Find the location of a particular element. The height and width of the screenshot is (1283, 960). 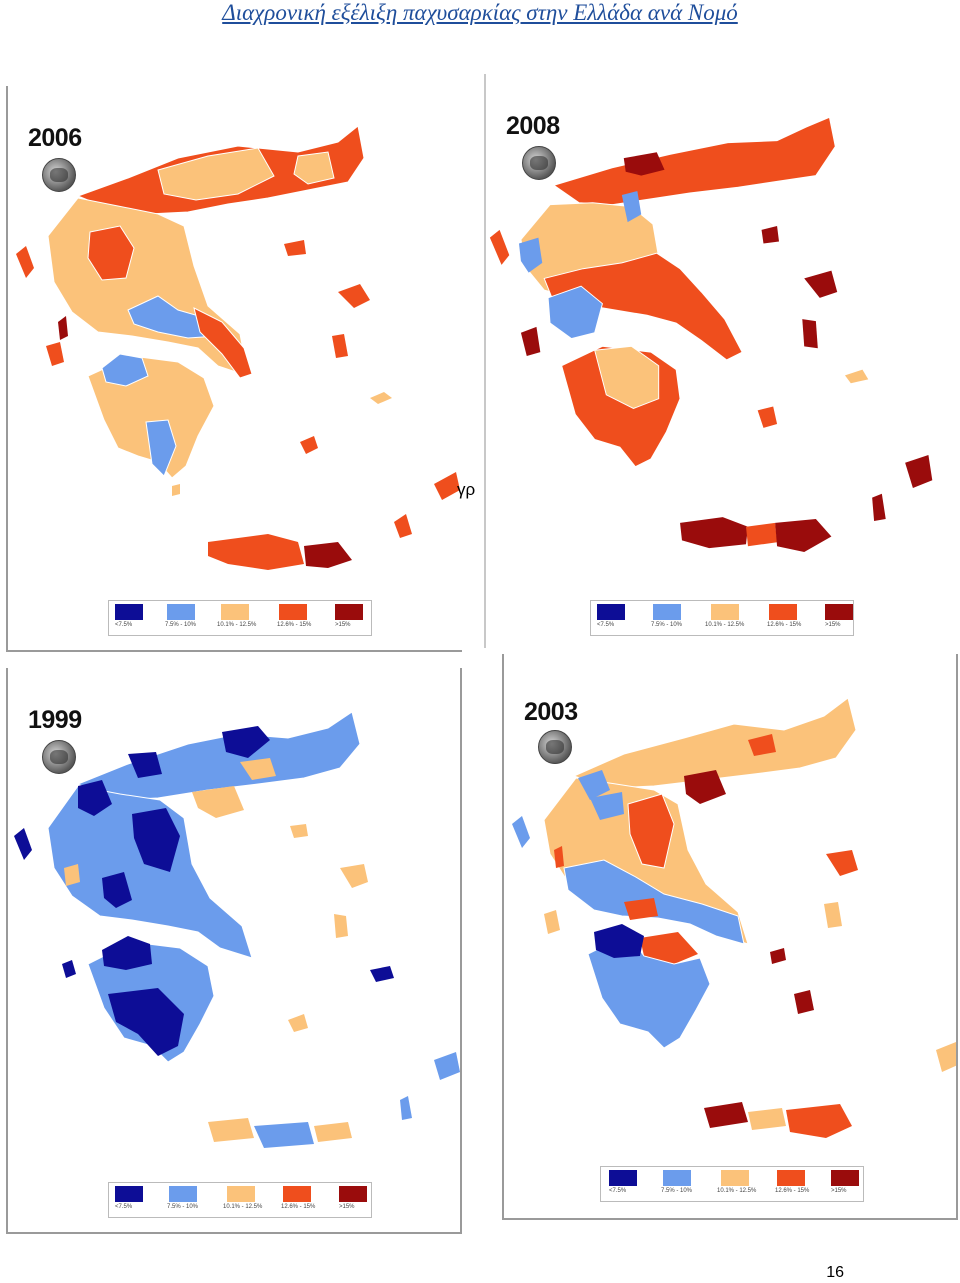

region-cyclades-dark is located at coordinates (804, 1002).